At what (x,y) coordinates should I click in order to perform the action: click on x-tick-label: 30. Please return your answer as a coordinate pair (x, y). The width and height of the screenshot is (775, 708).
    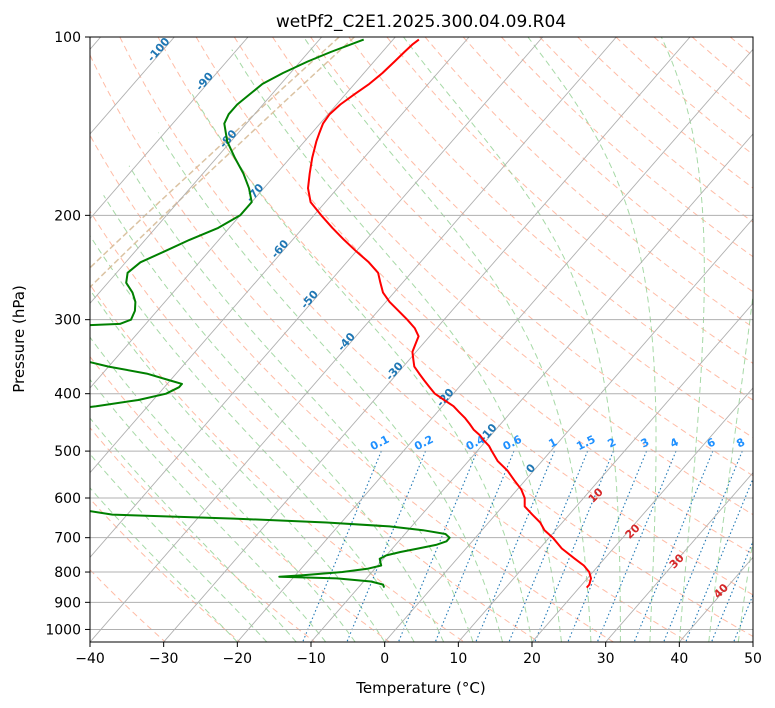
    Looking at the image, I should click on (606, 659).